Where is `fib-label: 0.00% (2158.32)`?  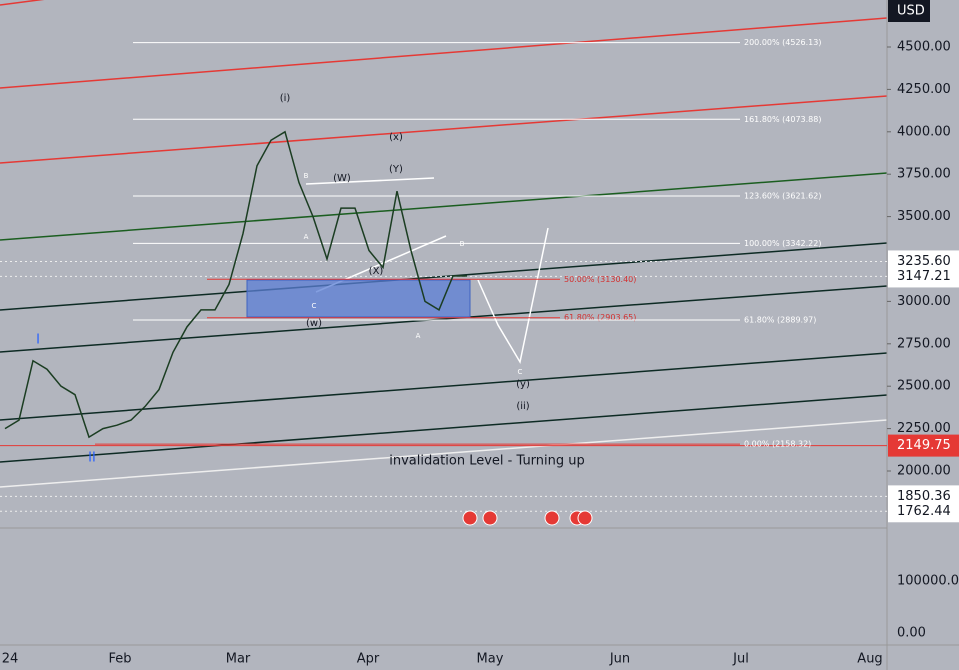 fib-label: 0.00% (2158.32) is located at coordinates (777, 444).